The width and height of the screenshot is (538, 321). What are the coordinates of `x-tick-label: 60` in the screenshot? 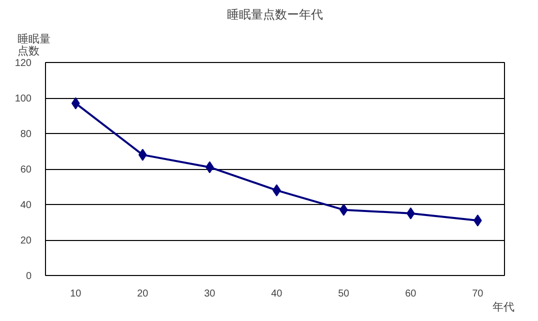 It's located at (411, 294).